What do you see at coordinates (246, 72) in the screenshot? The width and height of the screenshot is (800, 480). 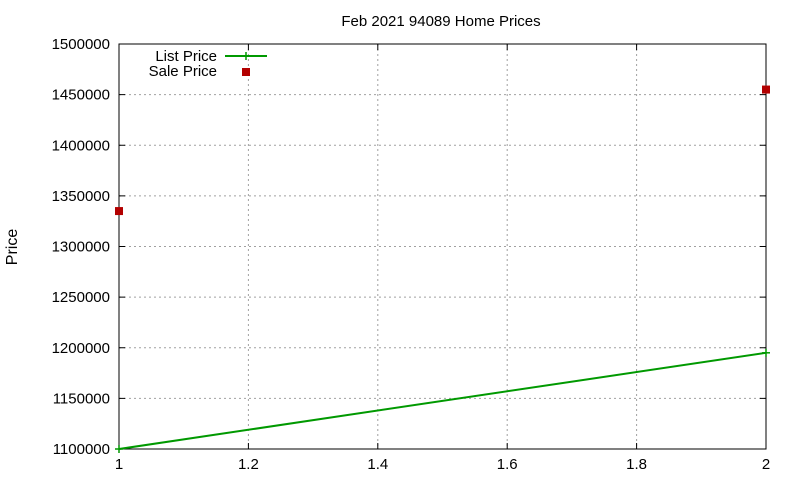 I see `legend-sample-sale-price-marker` at bounding box center [246, 72].